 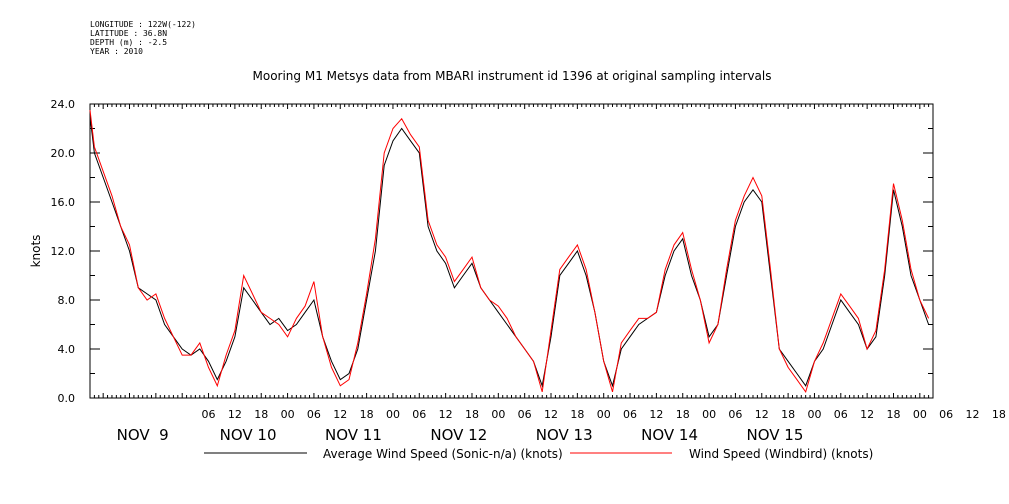 What do you see at coordinates (129, 33) in the screenshot?
I see `latitude-label: LATITUDE : 36.8N` at bounding box center [129, 33].